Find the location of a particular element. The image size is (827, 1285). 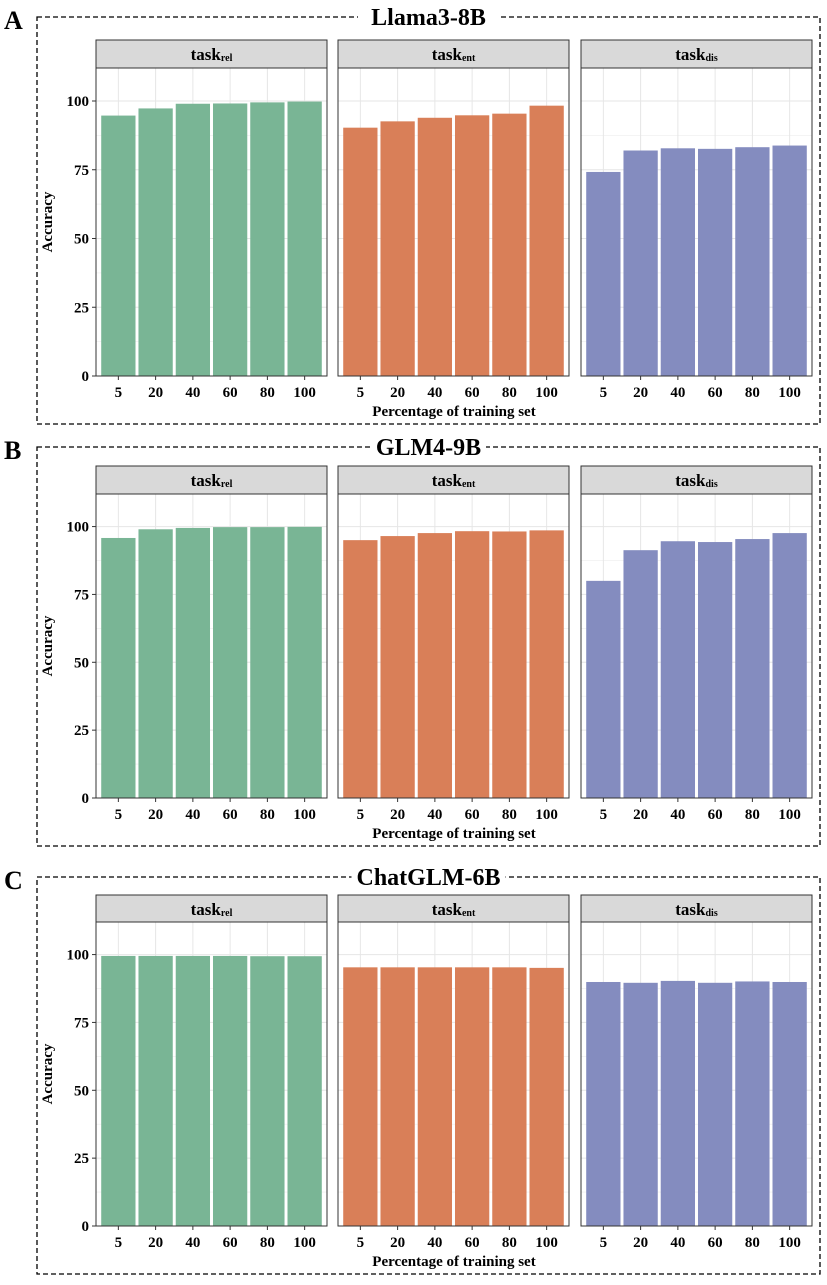

title-backdrop is located at coordinates (428, 877).